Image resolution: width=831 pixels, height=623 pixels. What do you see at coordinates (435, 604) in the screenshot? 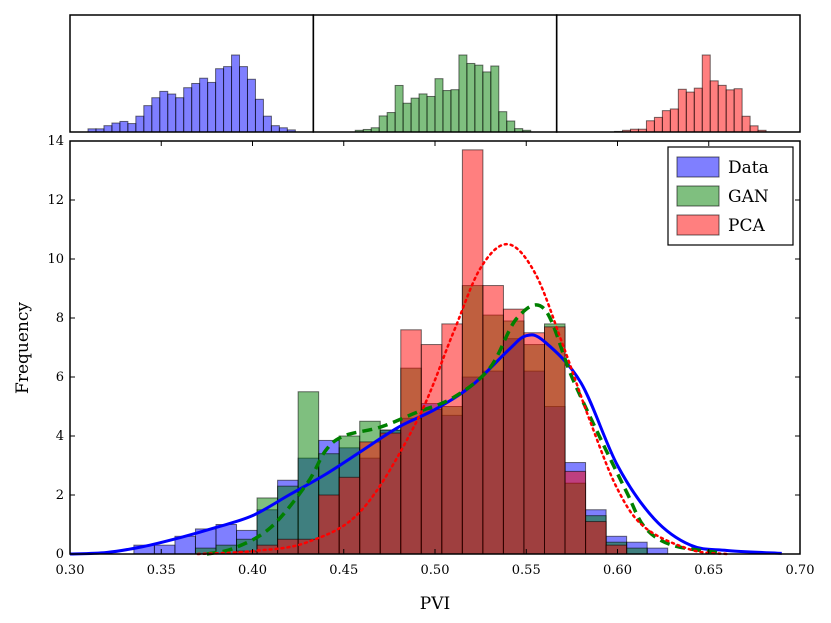
I see `x-axis-title: PVI` at bounding box center [435, 604].